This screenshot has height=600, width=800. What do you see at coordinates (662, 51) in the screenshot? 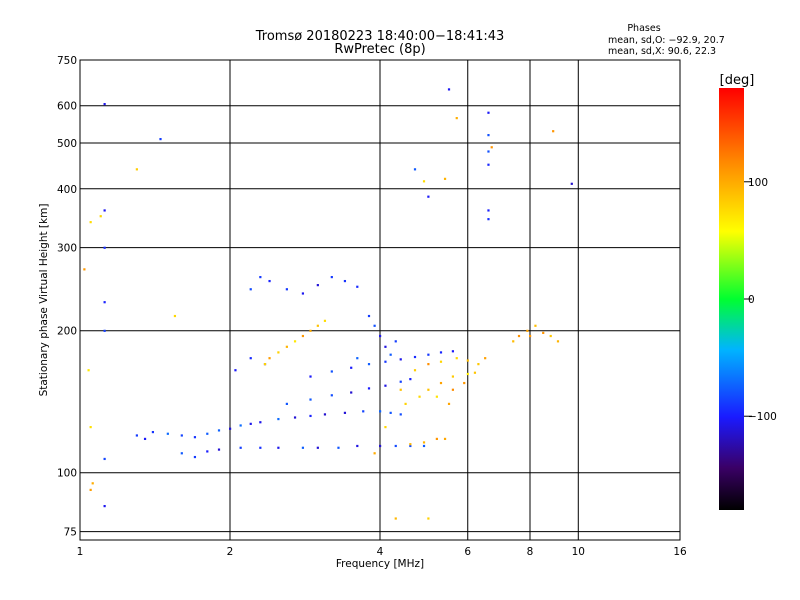
I see `stats-line-x: mean, sd,X: 90.6, 22.3` at bounding box center [662, 51].